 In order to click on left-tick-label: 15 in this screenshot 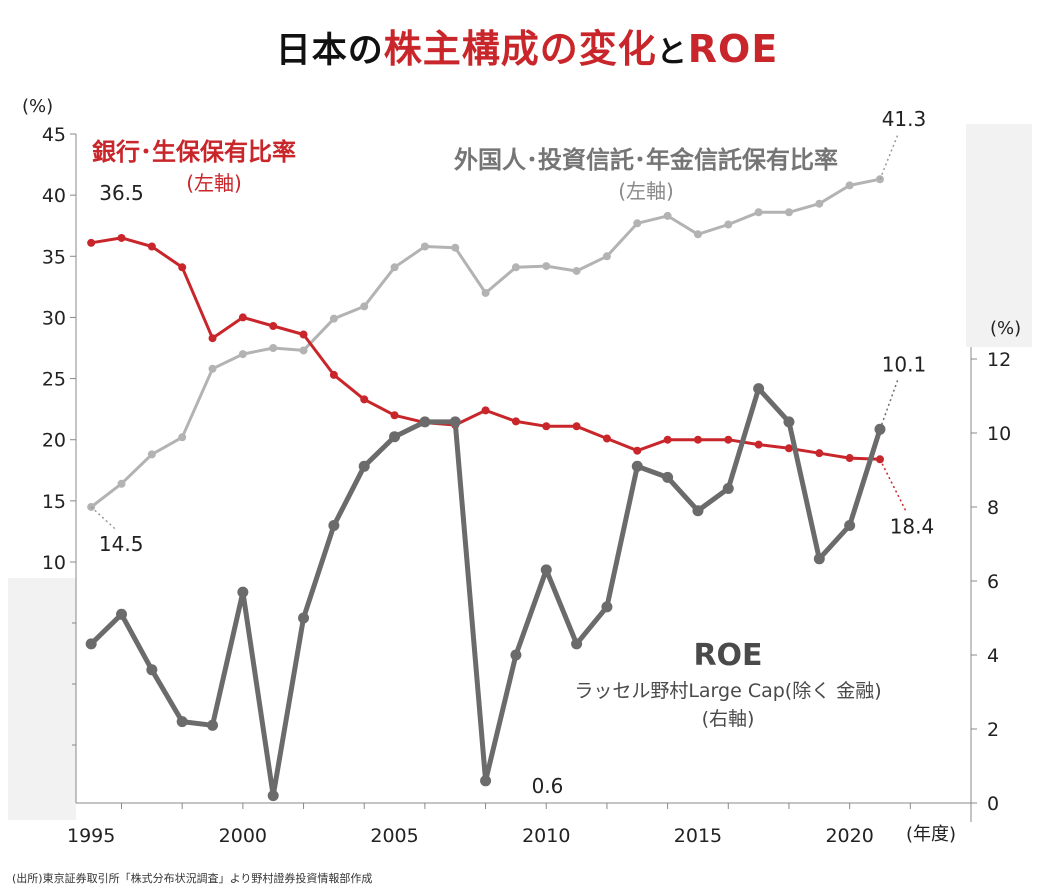, I will do `click(54, 502)`.